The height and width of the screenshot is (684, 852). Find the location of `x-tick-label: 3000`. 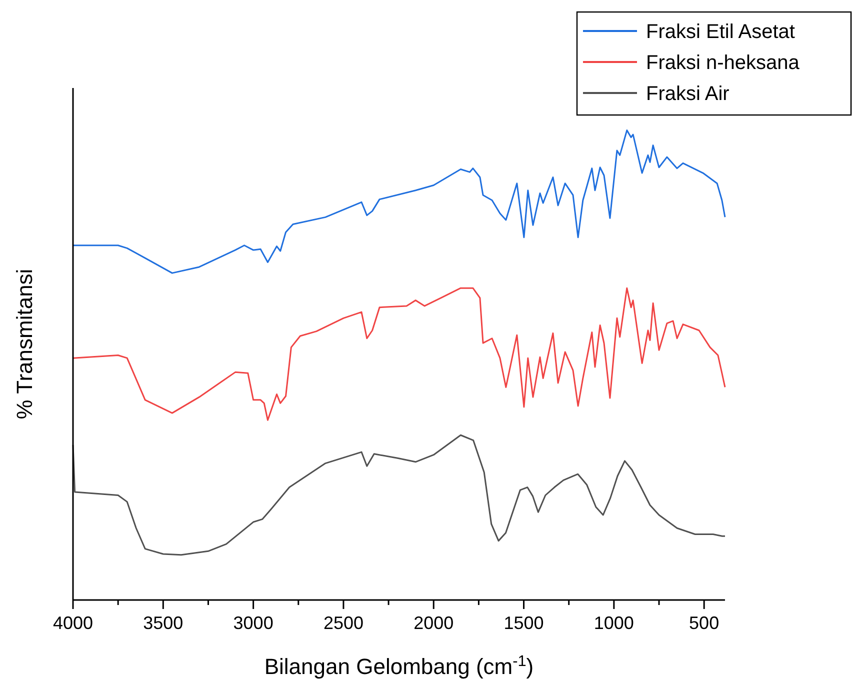

x-tick-label: 3000 is located at coordinates (253, 623).